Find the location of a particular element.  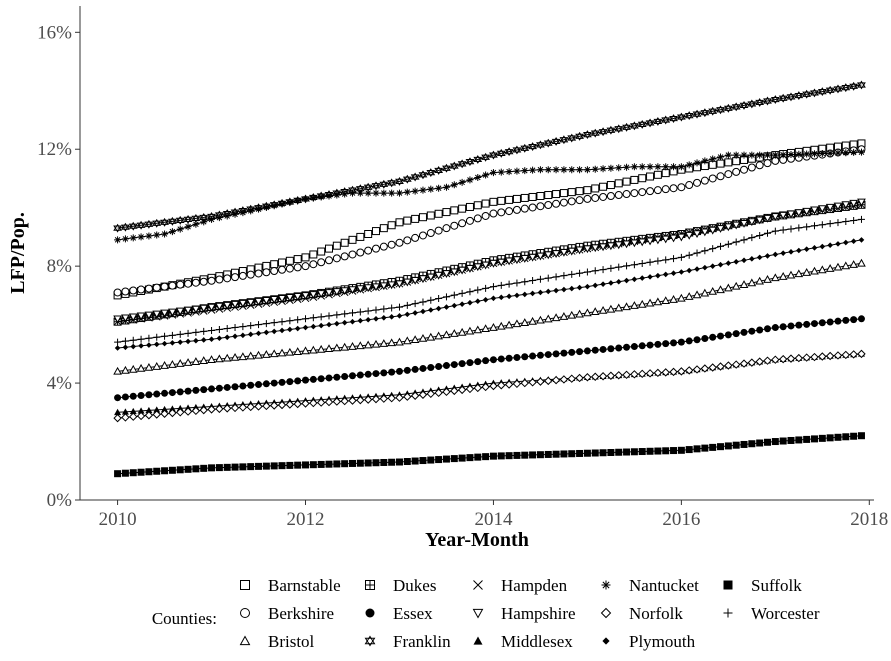

legend-title: Counties: is located at coordinates (184, 618).